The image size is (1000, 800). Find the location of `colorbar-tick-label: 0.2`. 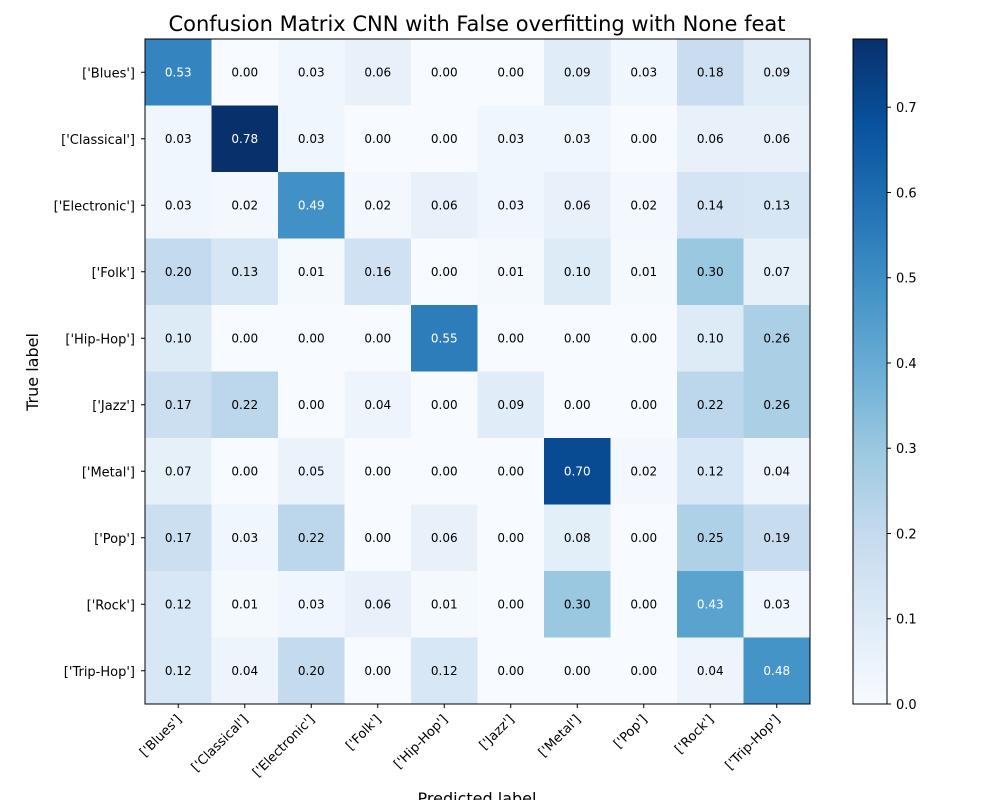

colorbar-tick-label: 0.2 is located at coordinates (906, 534).